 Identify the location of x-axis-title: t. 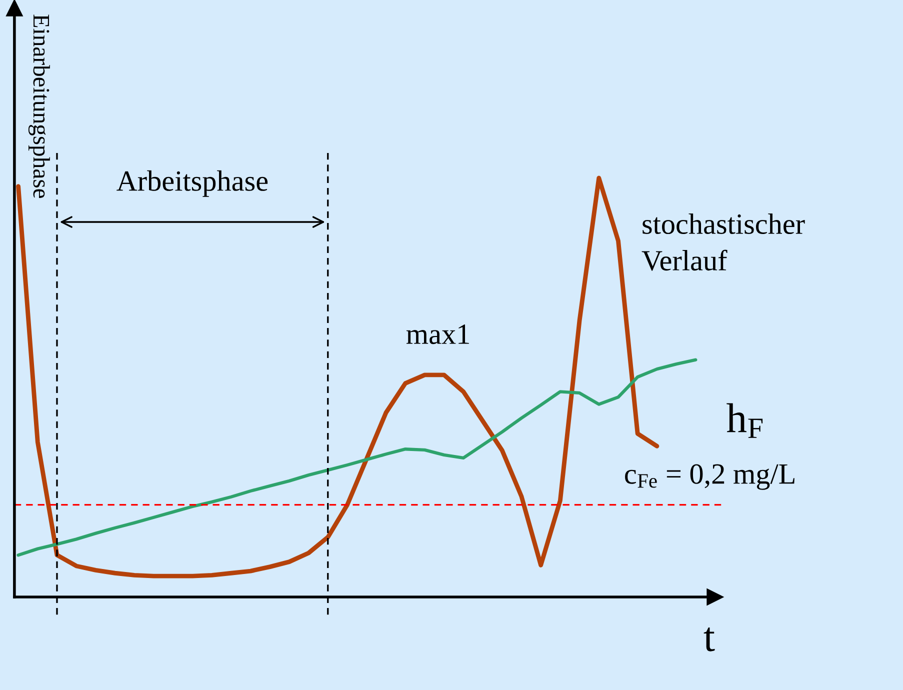
(709, 639).